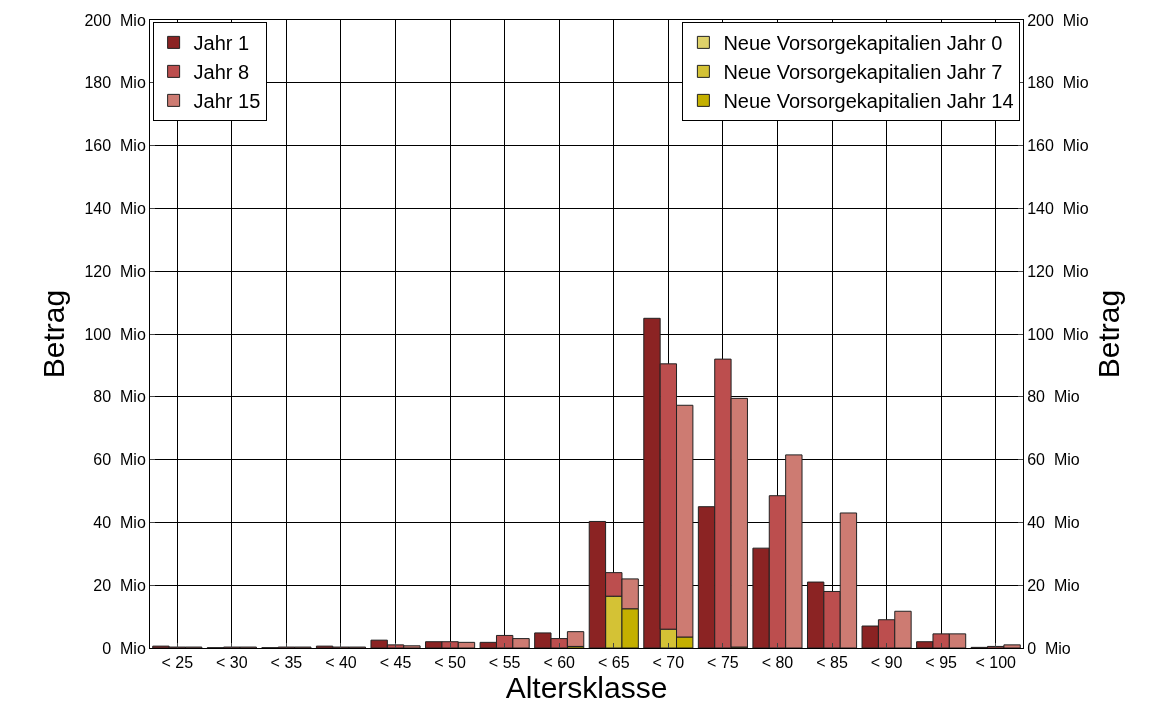  Describe the element at coordinates (1058, 20) in the screenshot. I see `y2-tick-label: 200 Mio` at that location.